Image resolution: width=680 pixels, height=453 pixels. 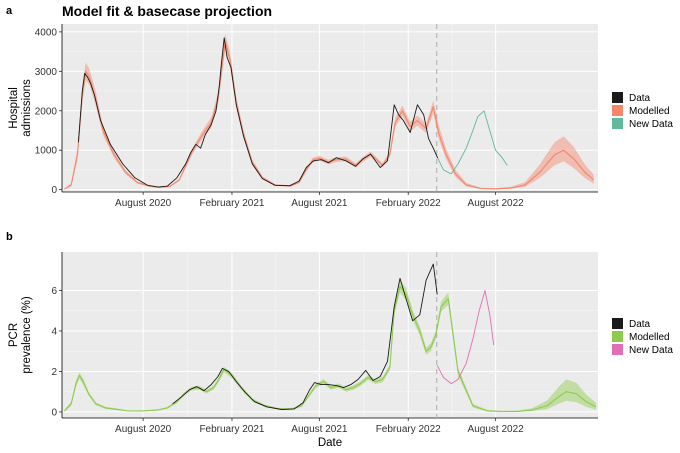 What do you see at coordinates (27, 108) in the screenshot?
I see `y-axis-title-line: admissions` at bounding box center [27, 108].